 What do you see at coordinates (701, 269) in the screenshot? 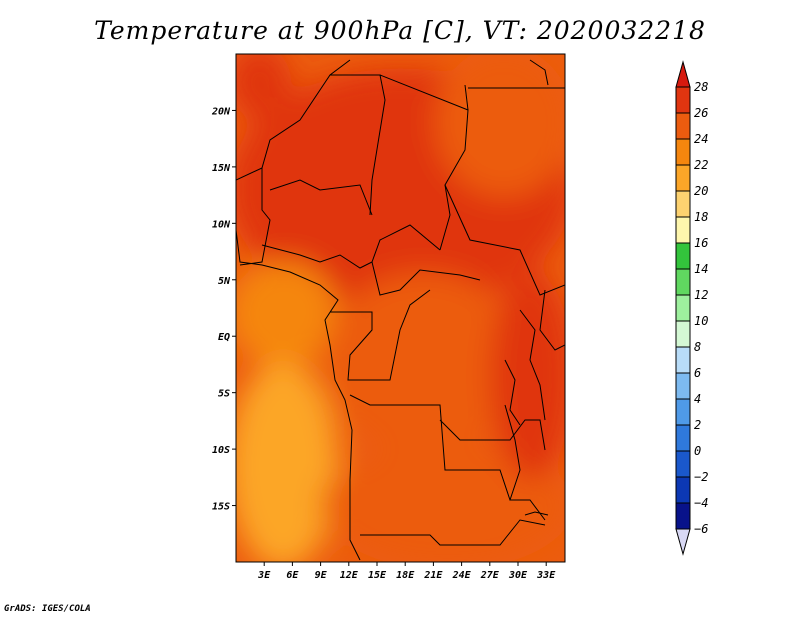
I see `colorbar-label: 14` at bounding box center [701, 269].